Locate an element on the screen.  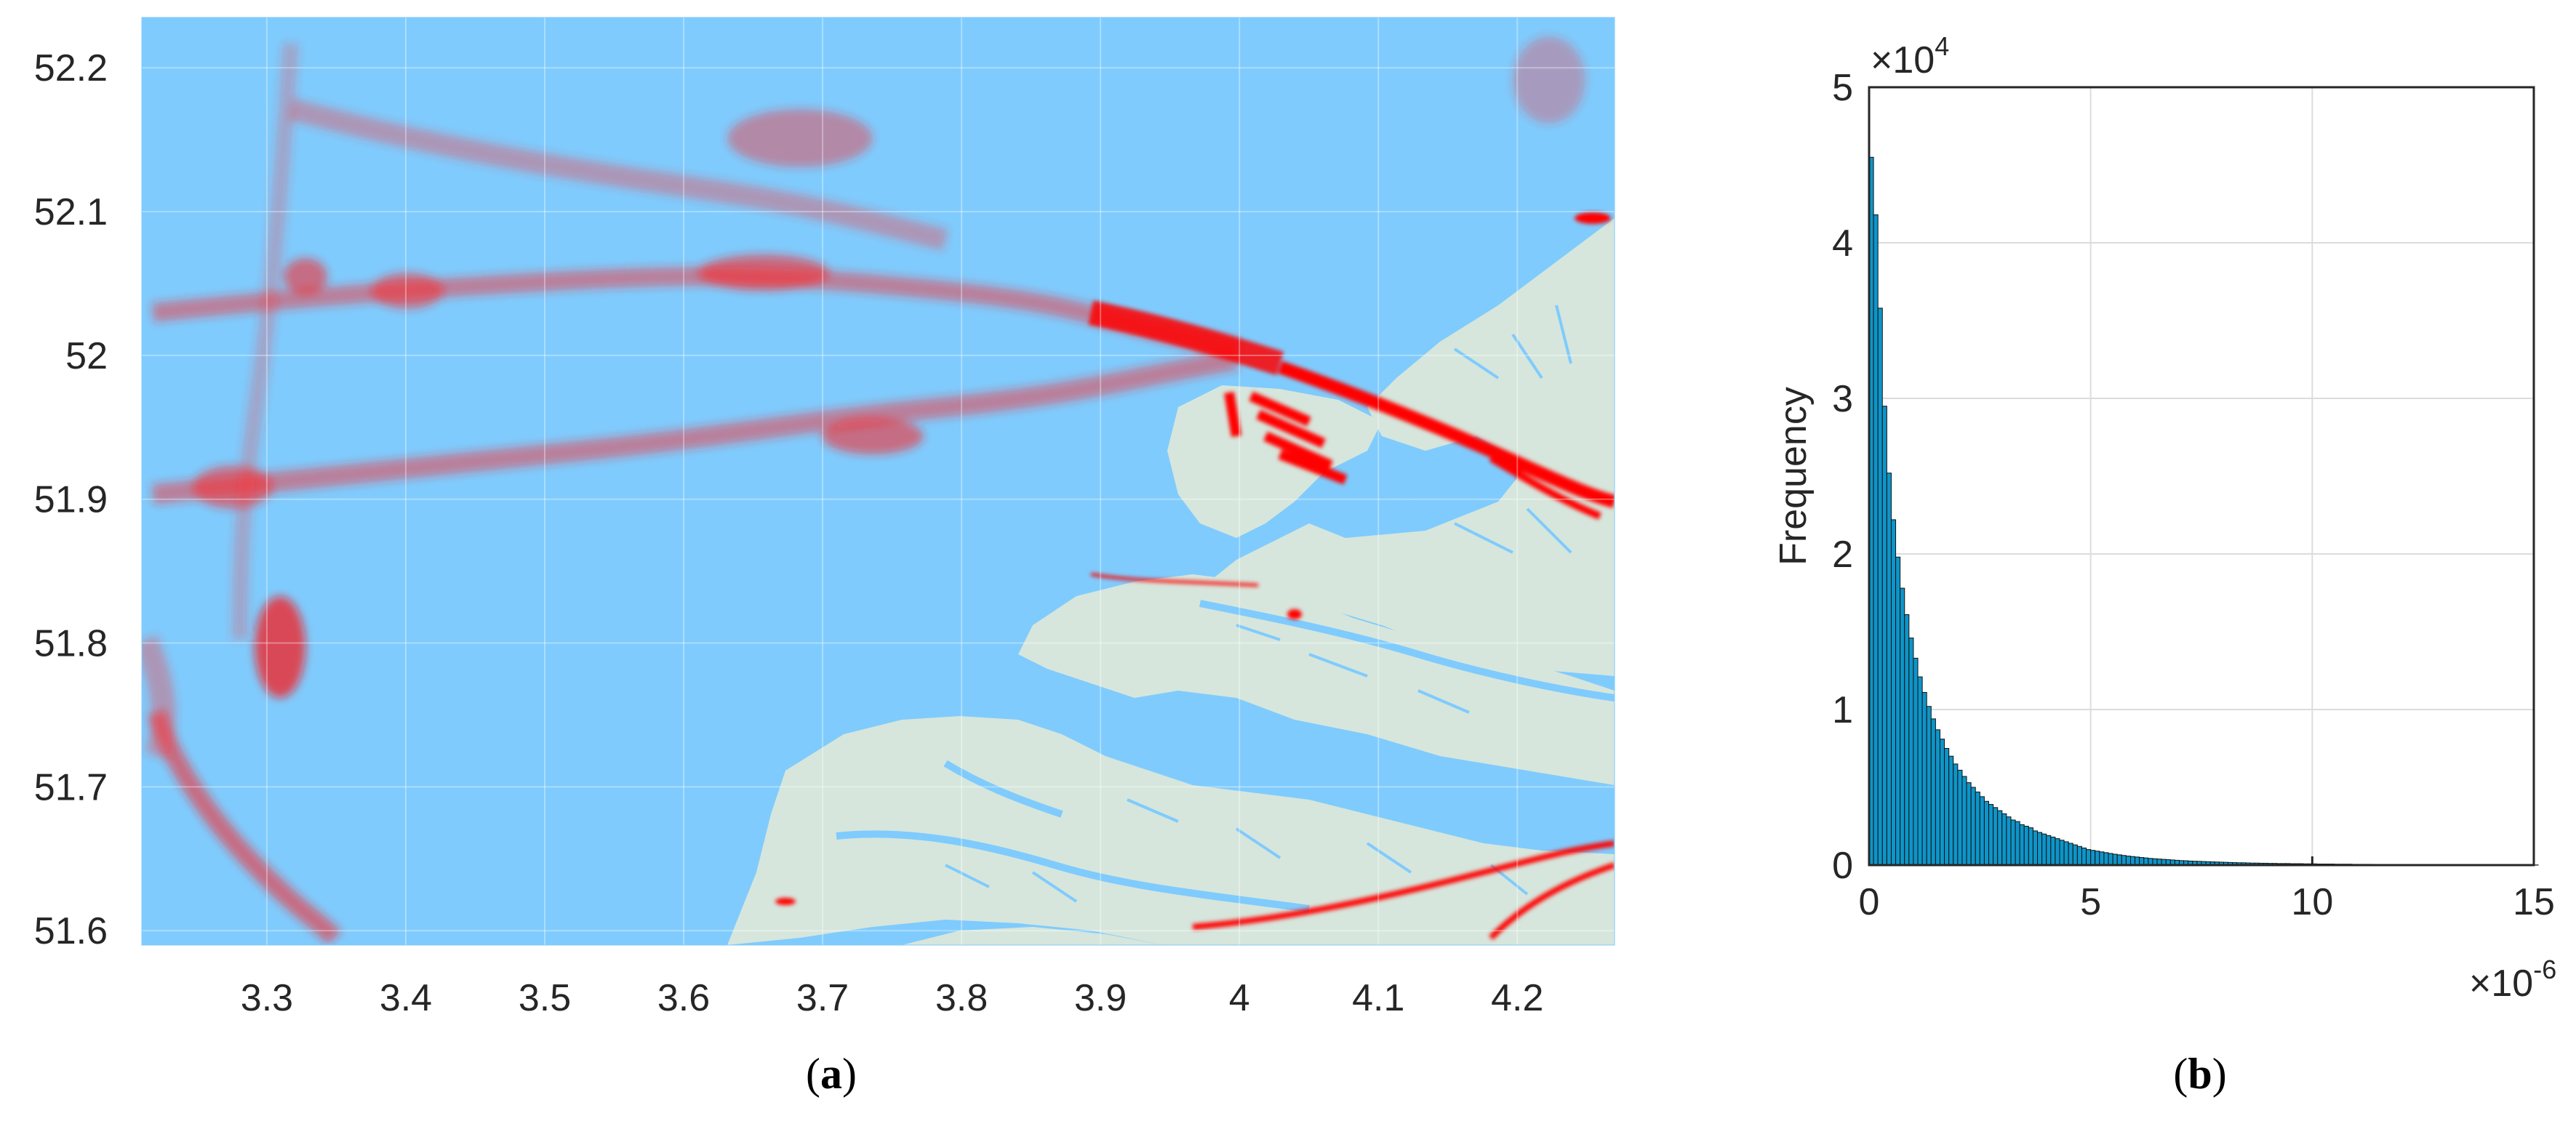
panel-b-caption: (b) is located at coordinates (2199, 1074).